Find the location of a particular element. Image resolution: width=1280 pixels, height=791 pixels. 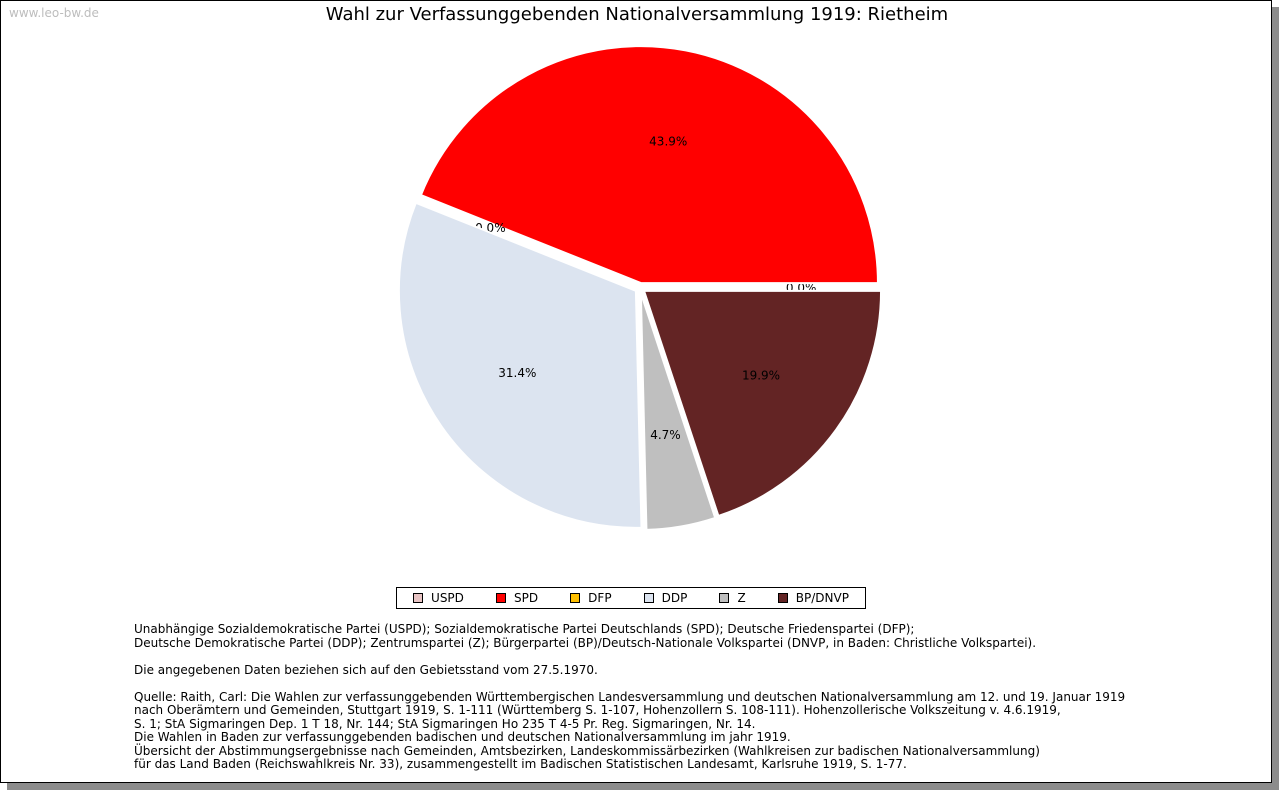

legend-label-uspd: USPD is located at coordinates (447, 598).